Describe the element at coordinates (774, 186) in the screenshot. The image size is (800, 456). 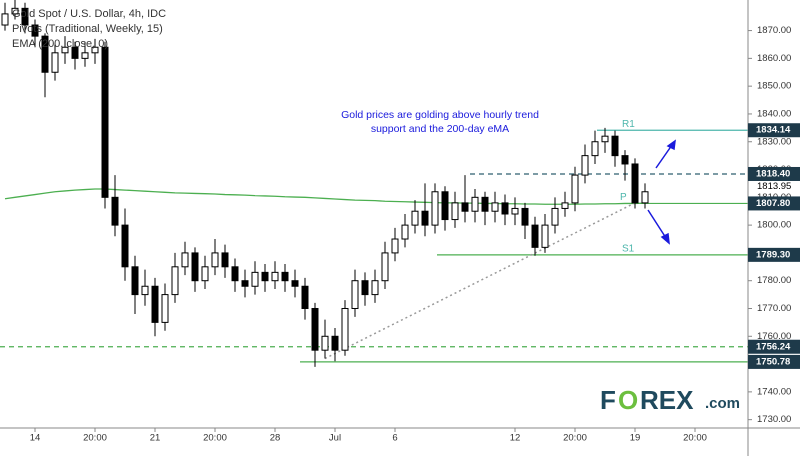
I see `last-price-label: 1813.95` at that location.